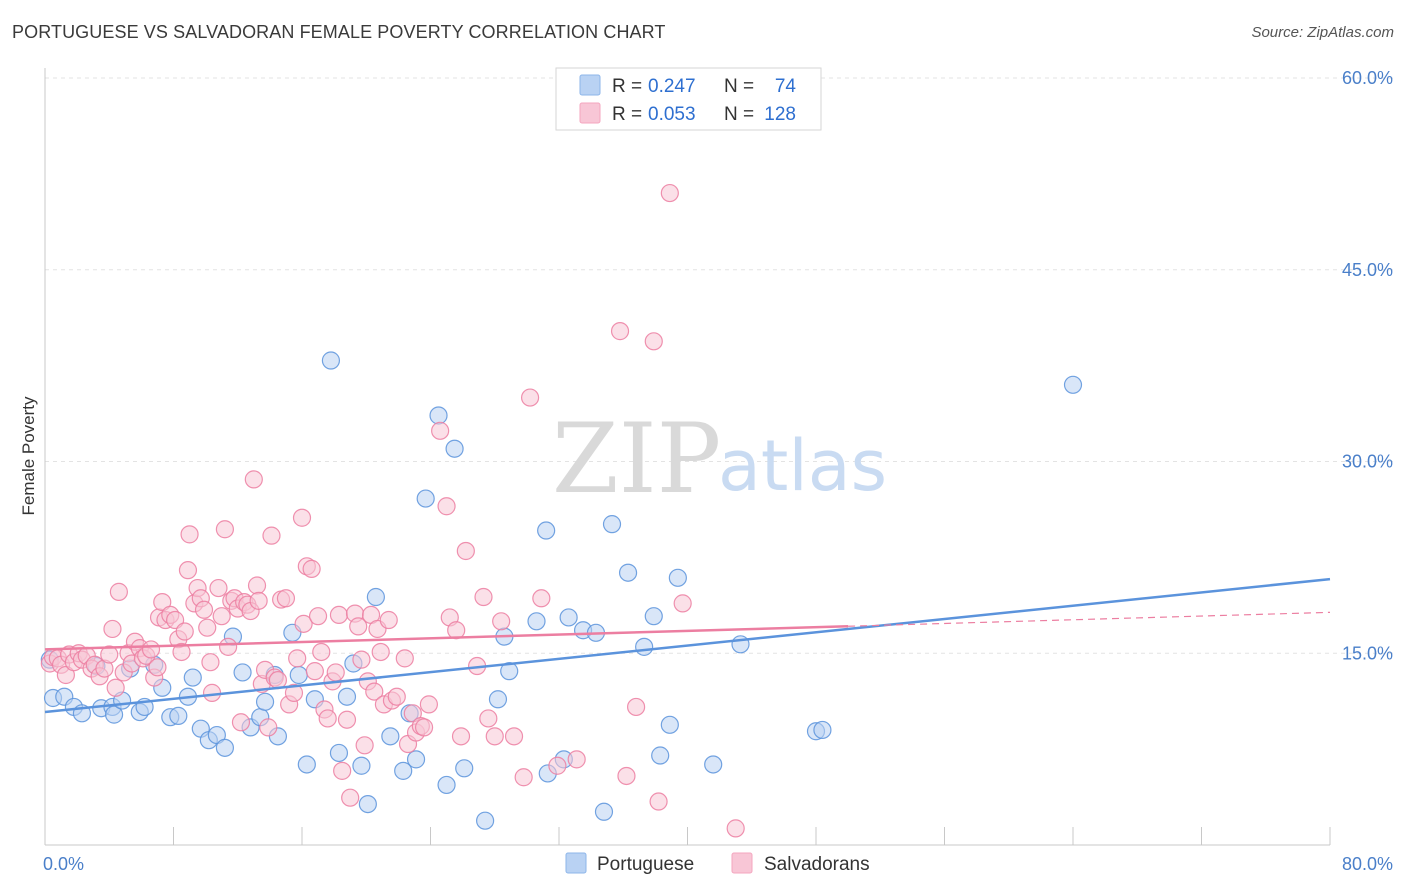 Image resolution: width=1406 pixels, height=892 pixels. I want to click on legend-n-value-salvadorans: 128, so click(780, 114).